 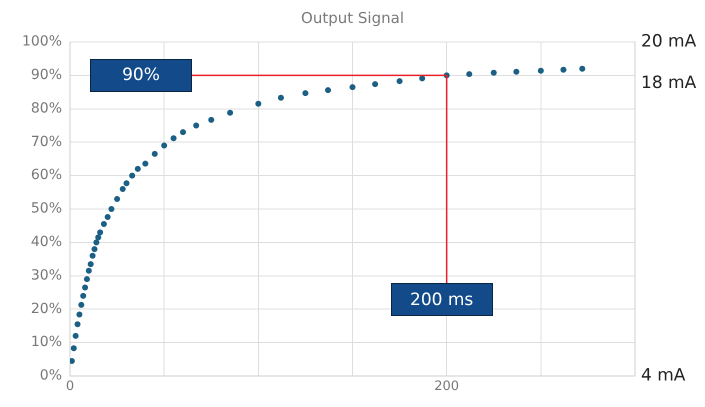 What do you see at coordinates (46, 142) in the screenshot?
I see `y-tick-label: 70%` at bounding box center [46, 142].